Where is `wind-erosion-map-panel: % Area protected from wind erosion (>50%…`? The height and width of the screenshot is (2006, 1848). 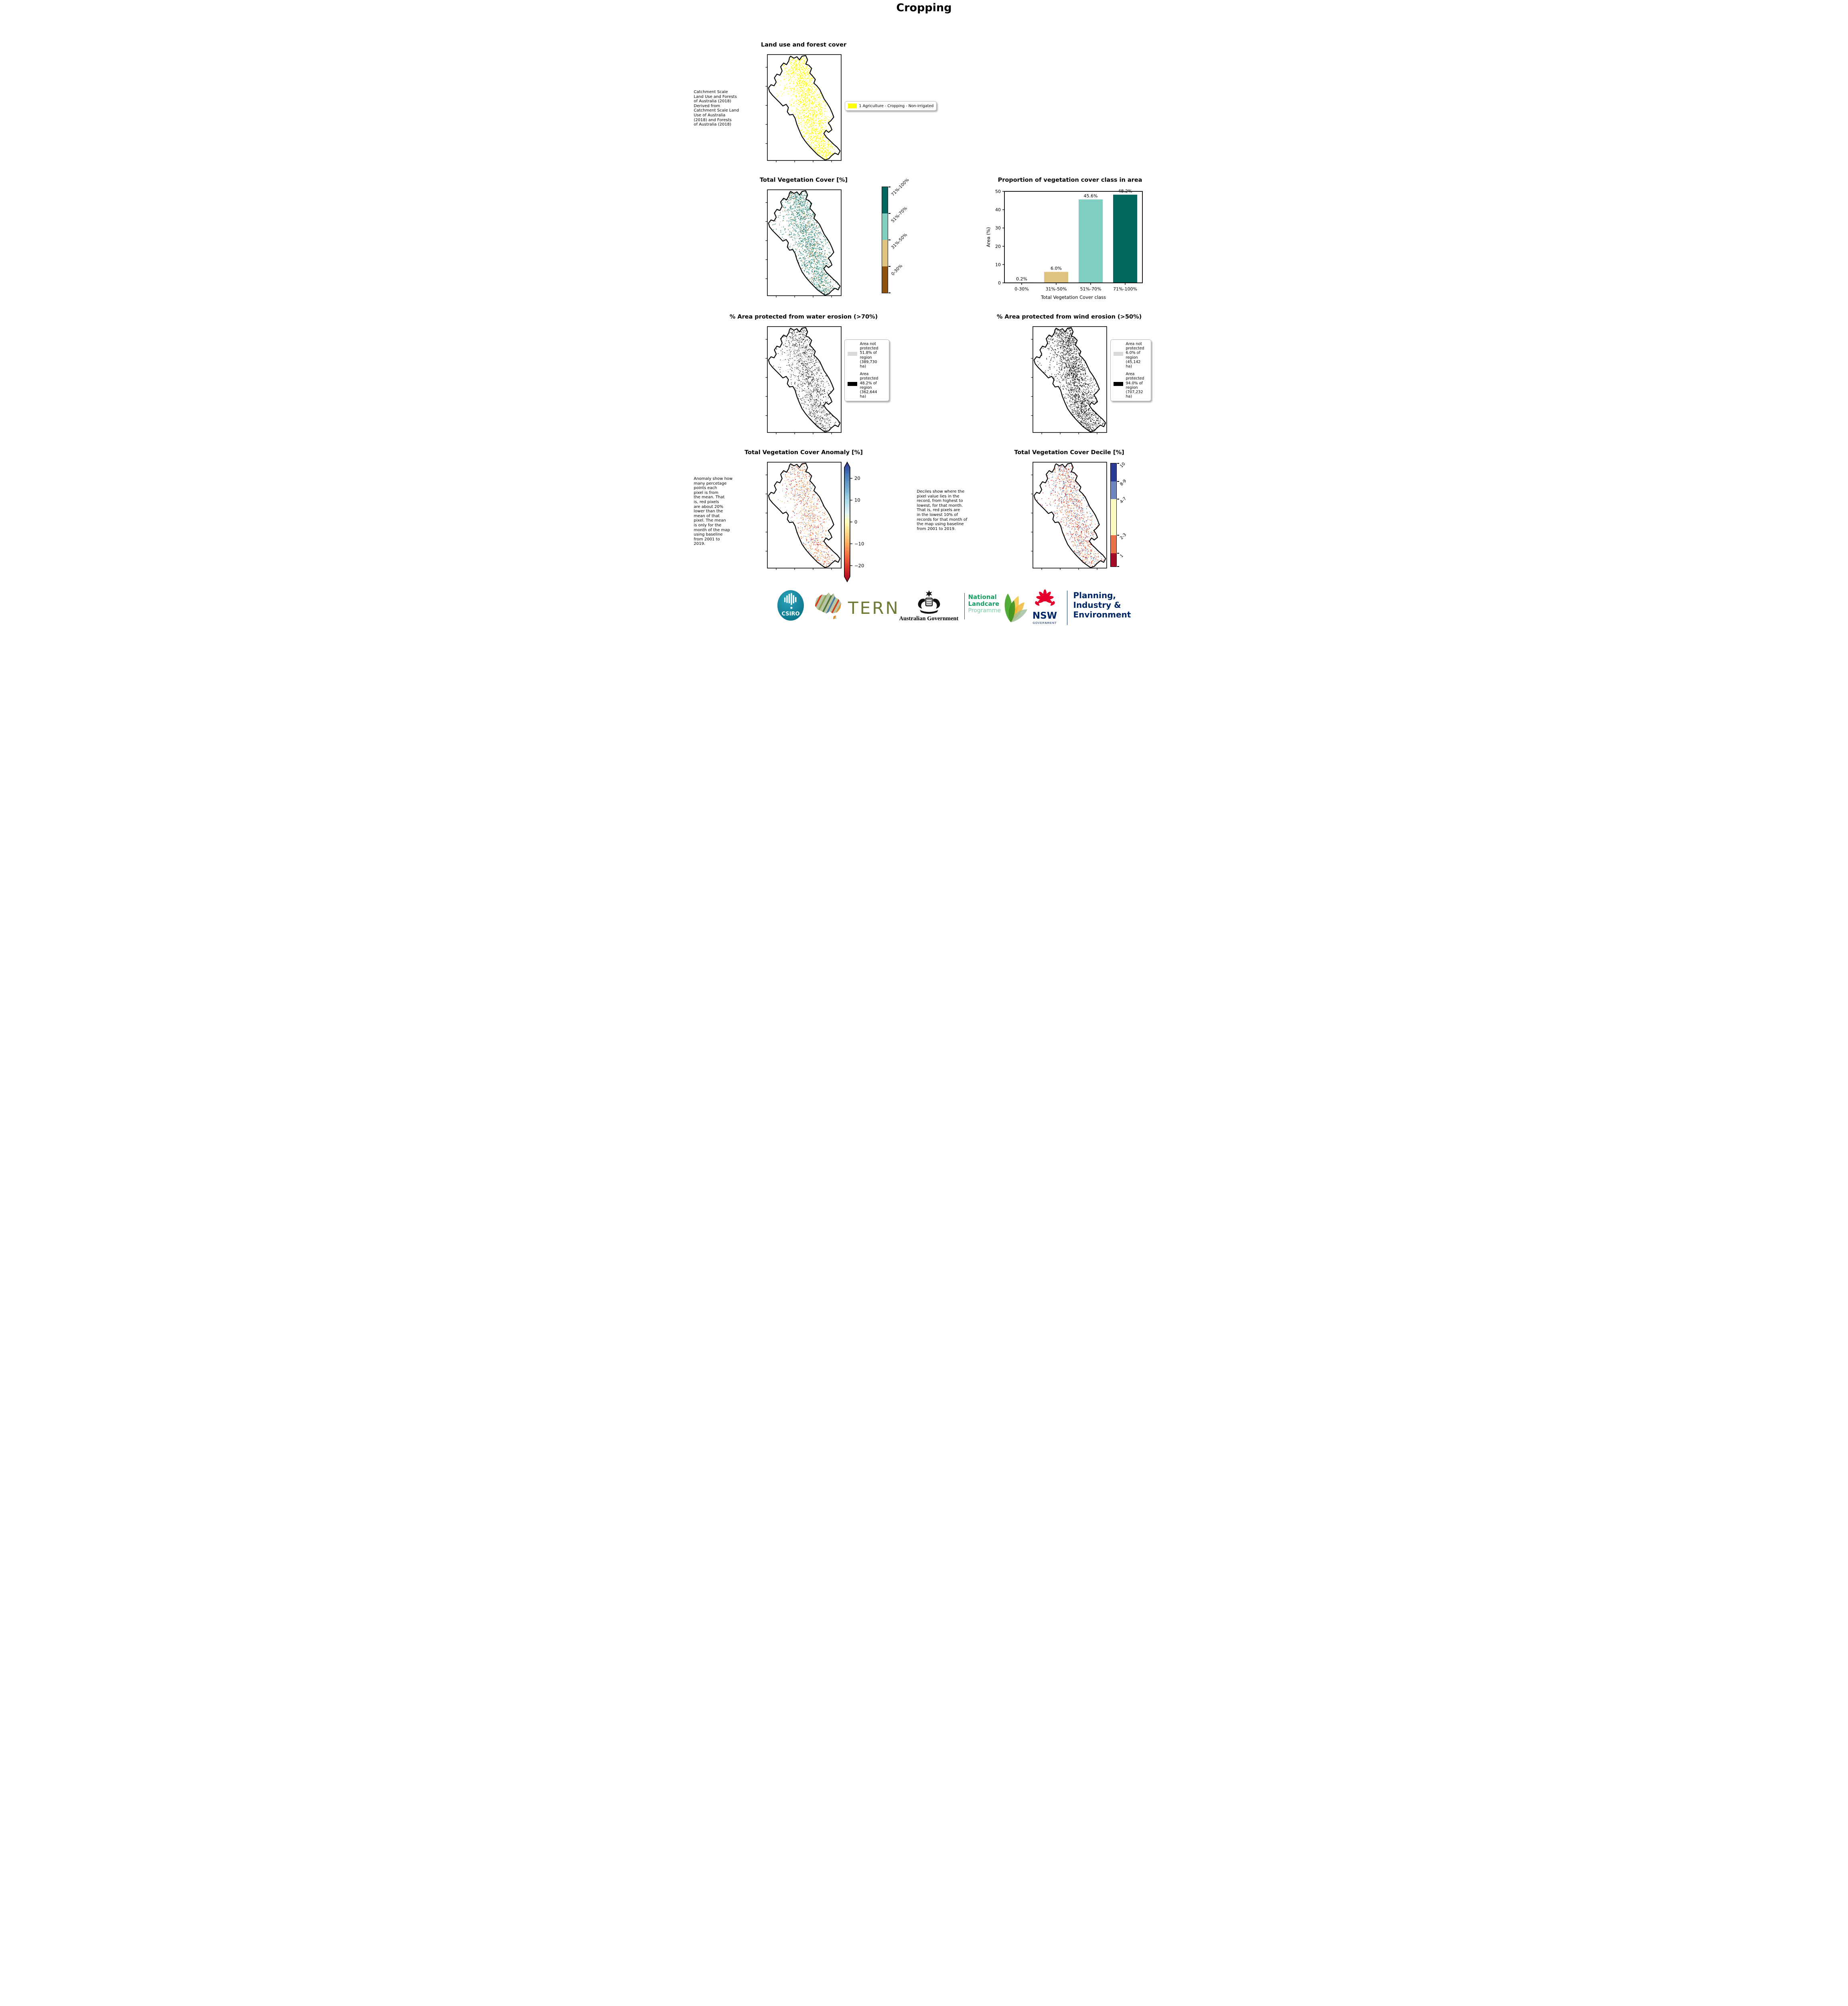
wind-erosion-map-panel: % Area protected from wind erosion (>50%… is located at coordinates (1069, 376).